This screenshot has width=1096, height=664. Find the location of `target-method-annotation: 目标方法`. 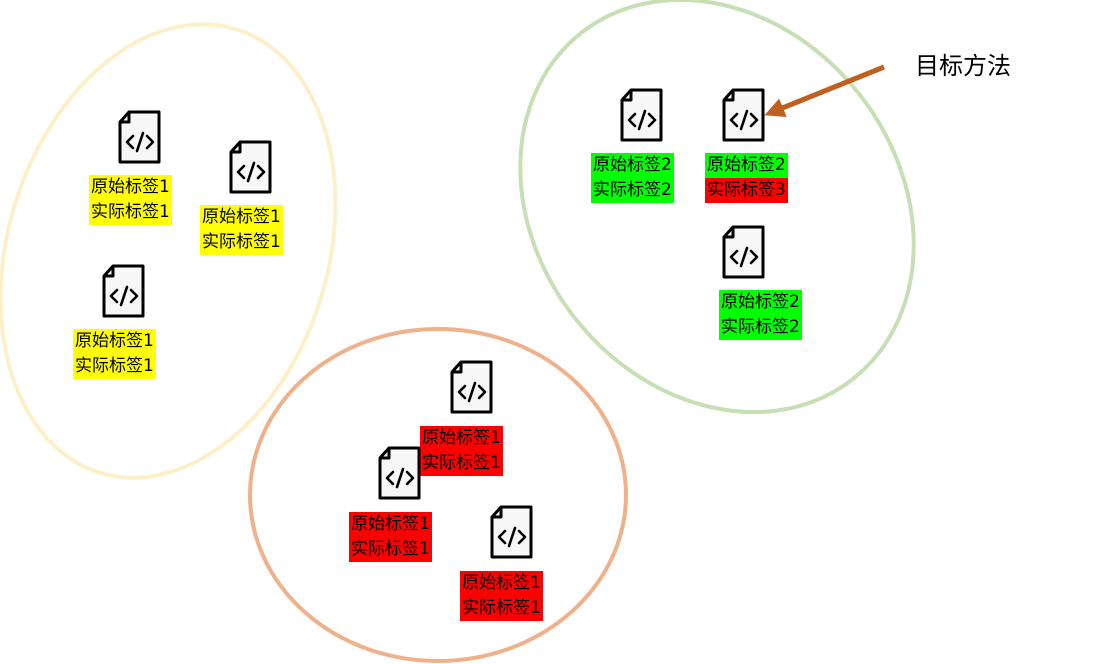

target-method-annotation: 目标方法 is located at coordinates (963, 66).